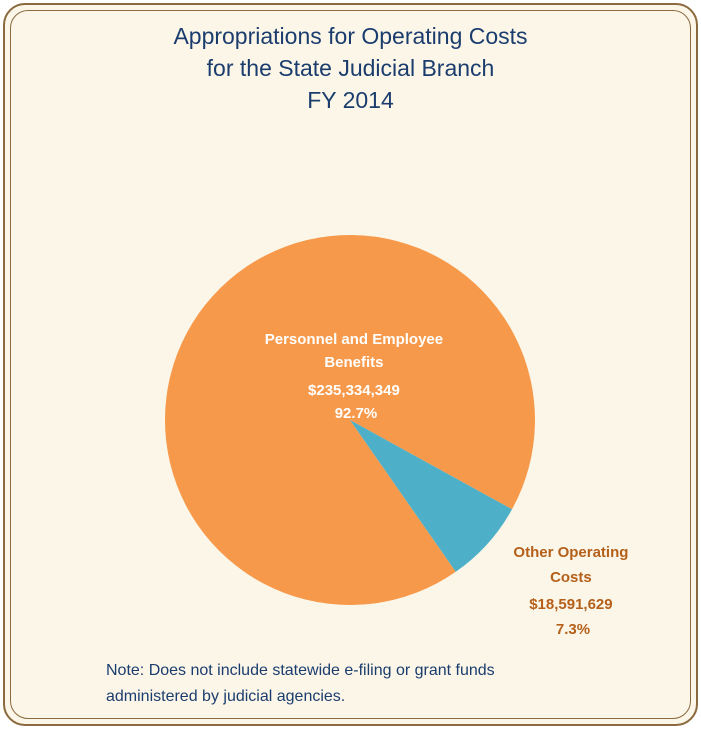 This screenshot has height=729, width=701. Describe the element at coordinates (570, 604) in the screenshot. I see `slice-label-other-amount: $18,591,629` at that location.